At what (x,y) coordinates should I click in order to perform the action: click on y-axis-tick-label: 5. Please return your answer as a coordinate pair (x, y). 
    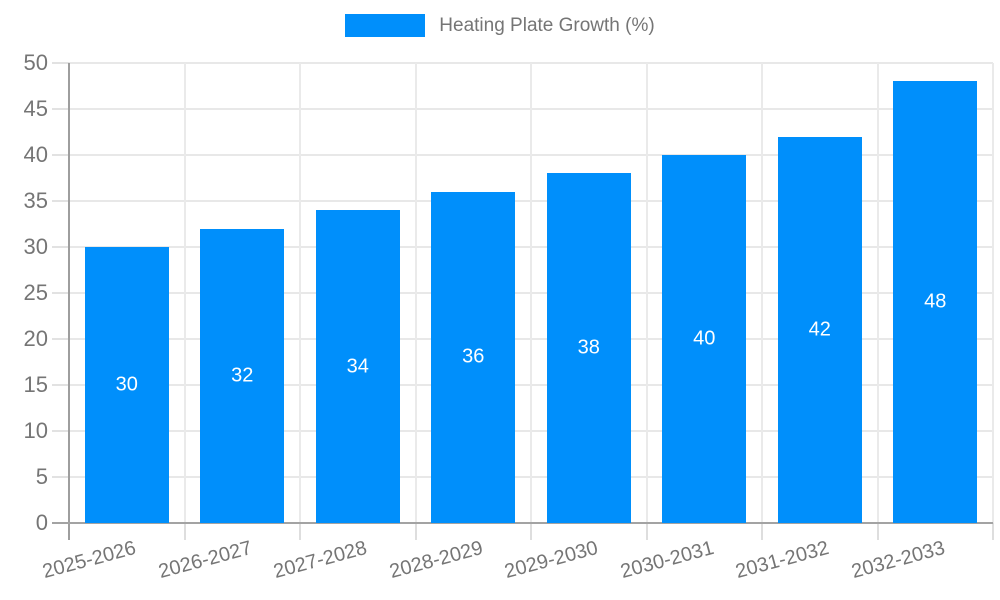
    Looking at the image, I should click on (41, 476).